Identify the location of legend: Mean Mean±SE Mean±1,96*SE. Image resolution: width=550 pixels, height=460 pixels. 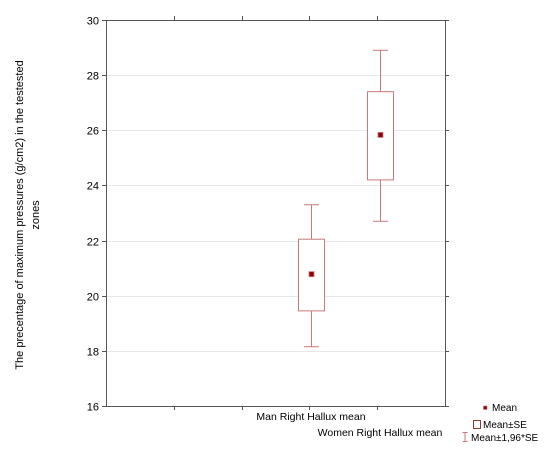
(500, 423).